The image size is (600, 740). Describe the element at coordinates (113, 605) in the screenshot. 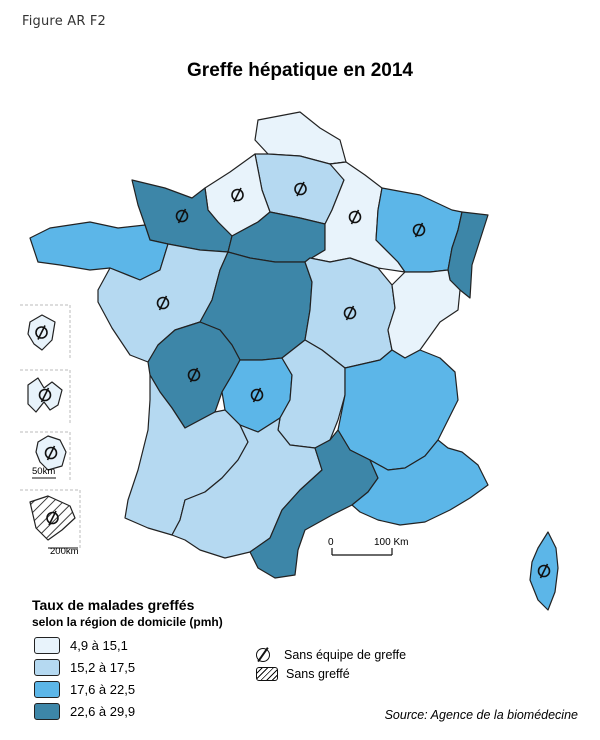

I see `legend-title: Taux de malades greffés` at that location.